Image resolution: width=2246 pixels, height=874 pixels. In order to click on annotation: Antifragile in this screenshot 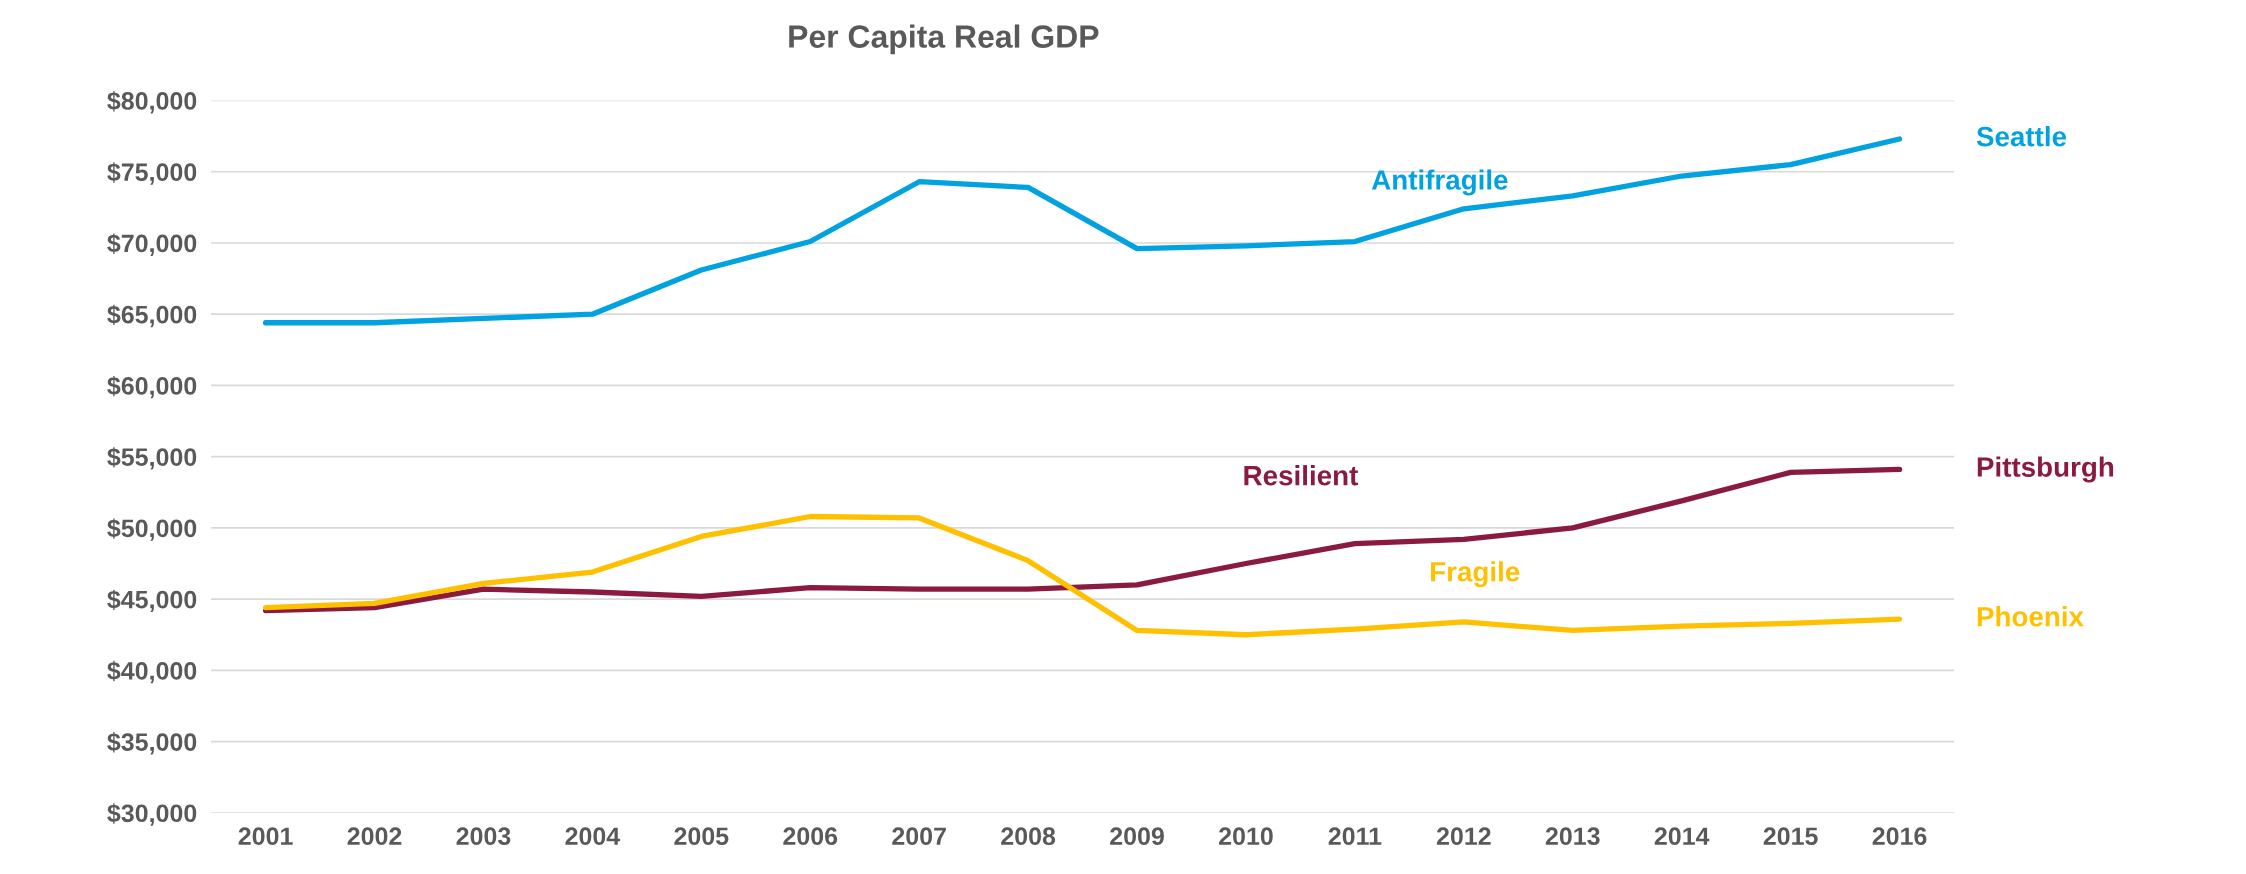, I will do `click(1439, 182)`.